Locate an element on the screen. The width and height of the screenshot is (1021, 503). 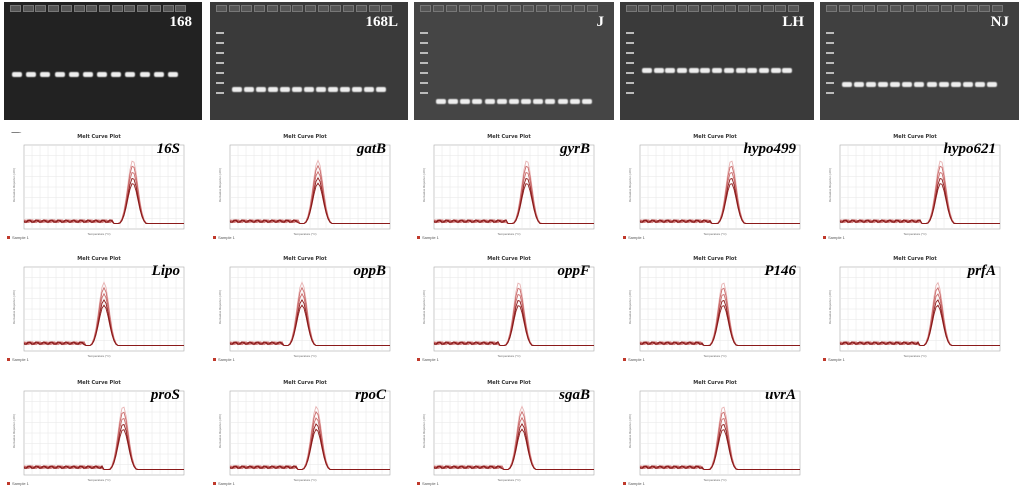
gel-label: J is located at coordinates (600, 22).